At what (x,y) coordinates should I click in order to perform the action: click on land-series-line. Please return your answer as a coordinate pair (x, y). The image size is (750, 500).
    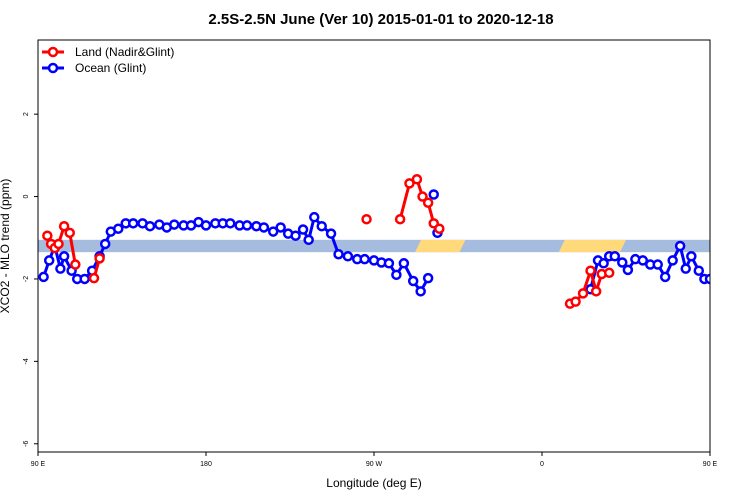
    Looking at the image, I should click on (741, 245).